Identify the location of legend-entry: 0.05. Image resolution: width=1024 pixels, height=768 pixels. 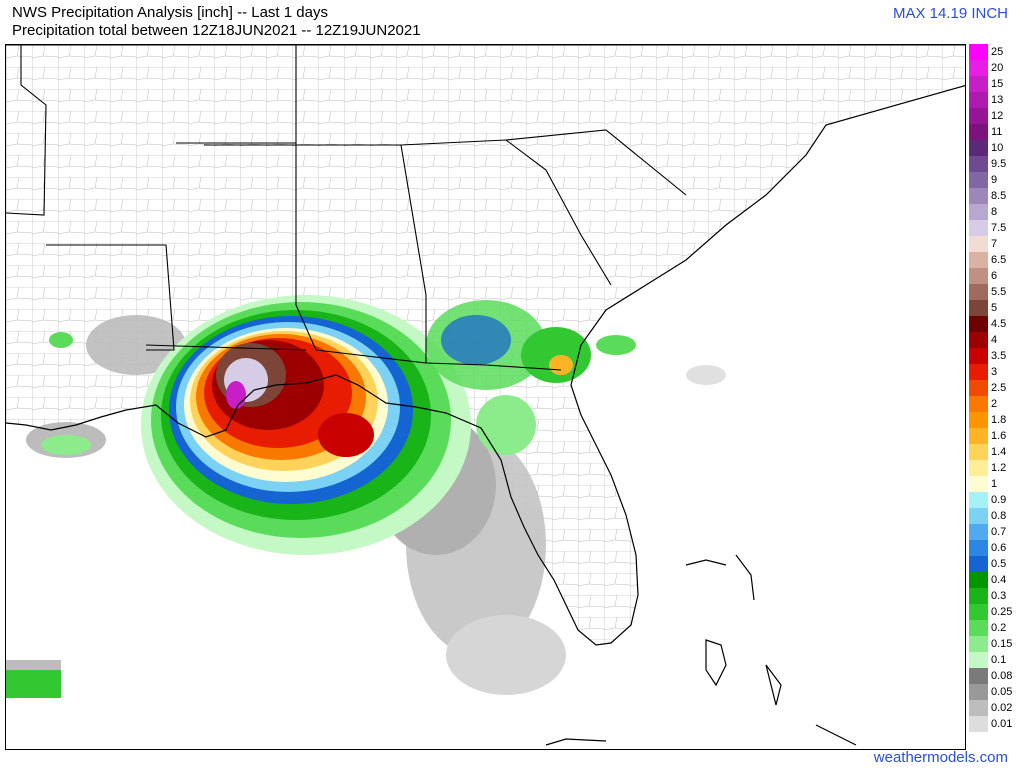
(994, 692).